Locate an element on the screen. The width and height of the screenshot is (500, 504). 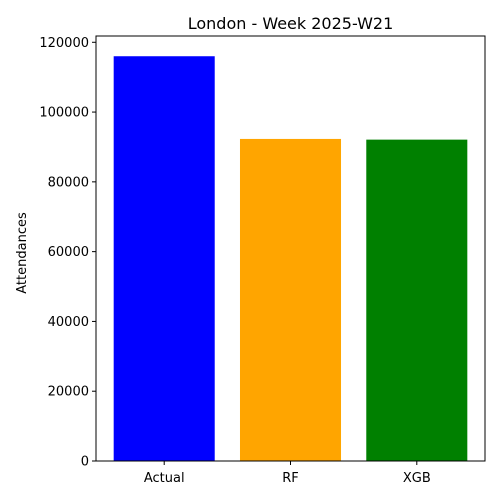
y-tick-label: 0 is located at coordinates (85, 462).